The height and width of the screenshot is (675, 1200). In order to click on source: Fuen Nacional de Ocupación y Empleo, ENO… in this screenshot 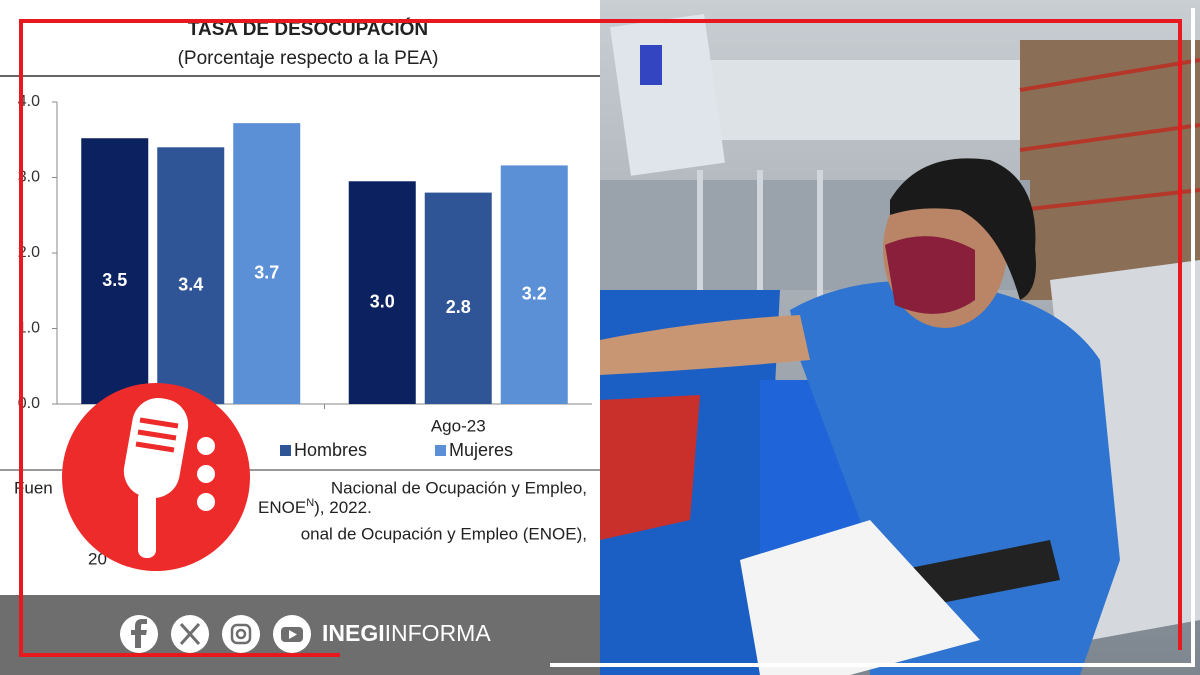, I will do `click(300, 523)`.